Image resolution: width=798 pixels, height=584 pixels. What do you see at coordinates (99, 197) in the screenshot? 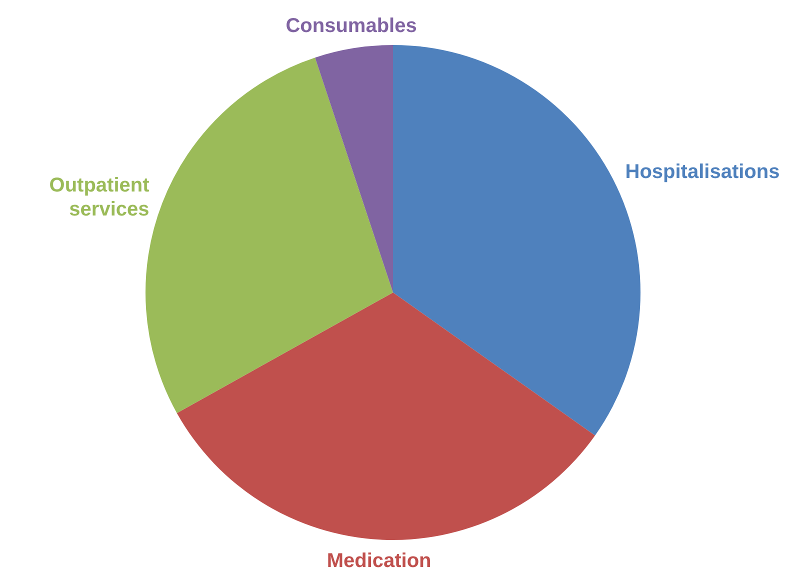
I see `slice-label: Outpatient services` at bounding box center [99, 197].